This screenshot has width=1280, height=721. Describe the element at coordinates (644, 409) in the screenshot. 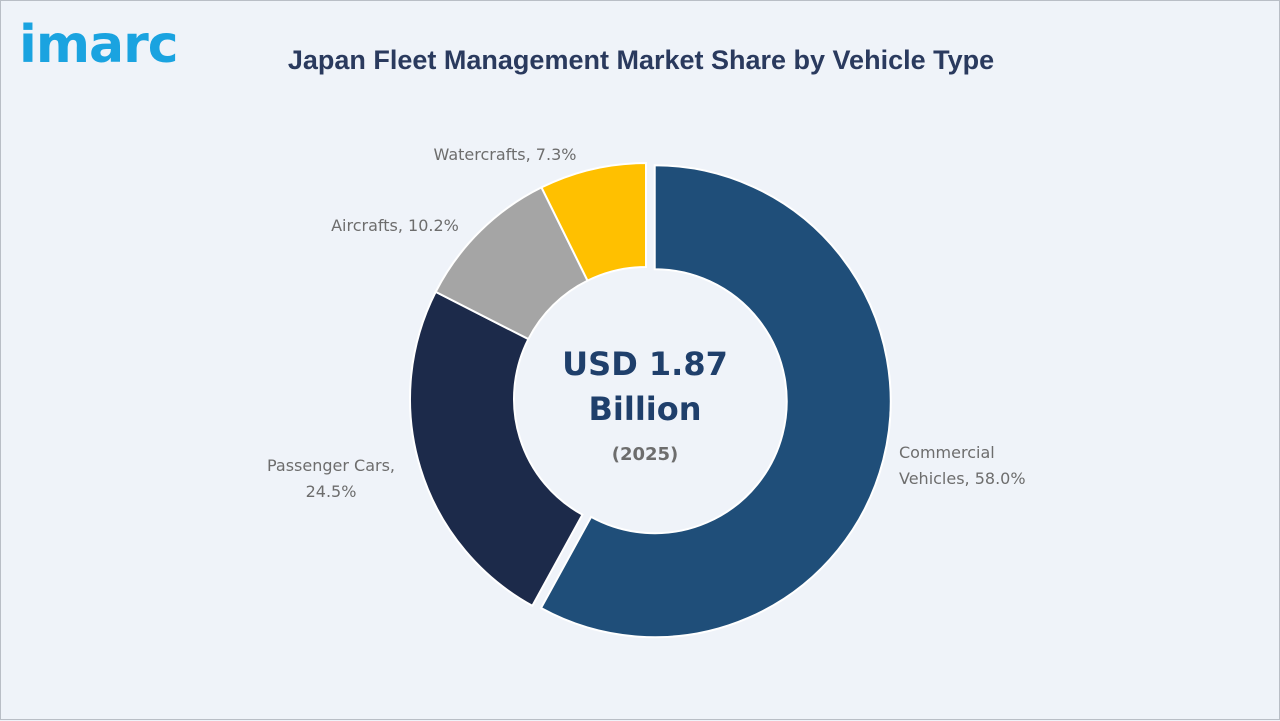

I see `center-value-line2: Billion` at that location.